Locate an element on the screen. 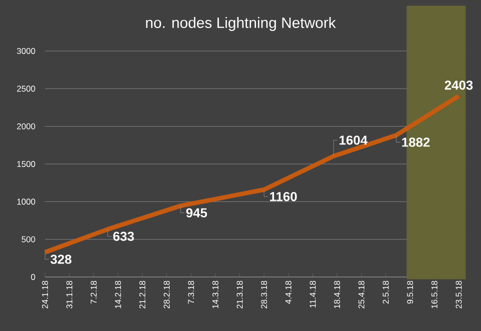 The height and width of the screenshot is (331, 481). x-tick-label: 21.3.18 is located at coordinates (239, 294).